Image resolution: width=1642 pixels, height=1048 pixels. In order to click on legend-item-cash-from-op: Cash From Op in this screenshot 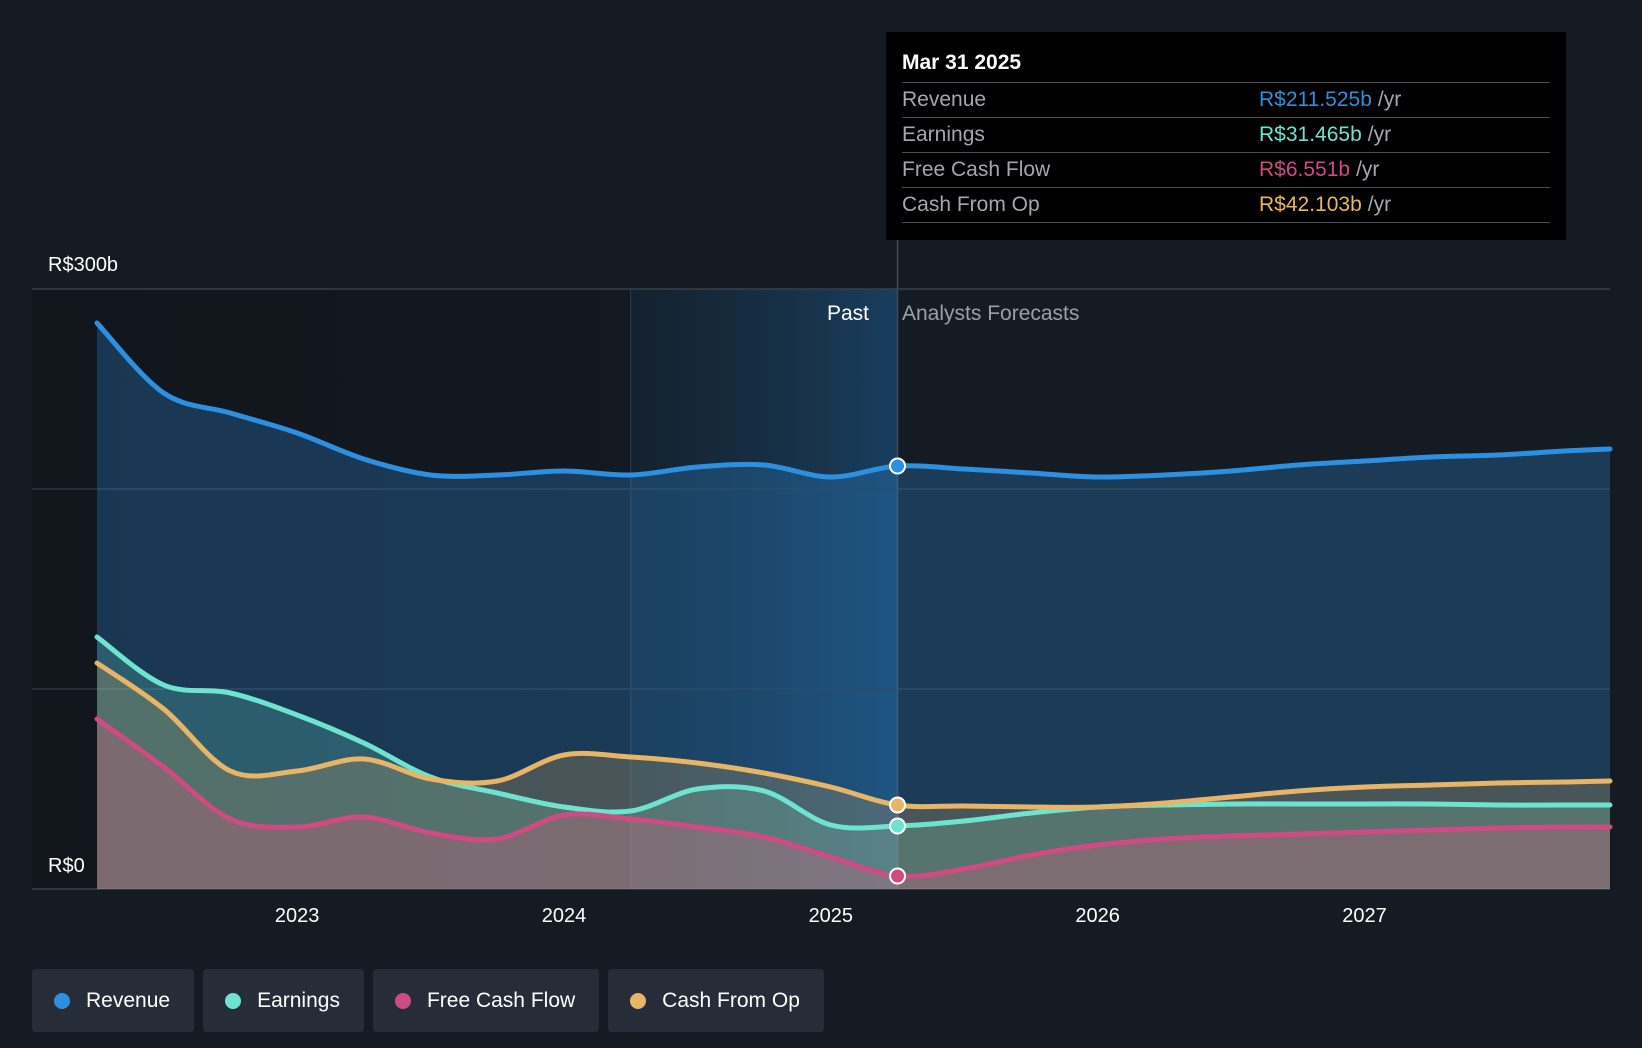, I will do `click(716, 1000)`.